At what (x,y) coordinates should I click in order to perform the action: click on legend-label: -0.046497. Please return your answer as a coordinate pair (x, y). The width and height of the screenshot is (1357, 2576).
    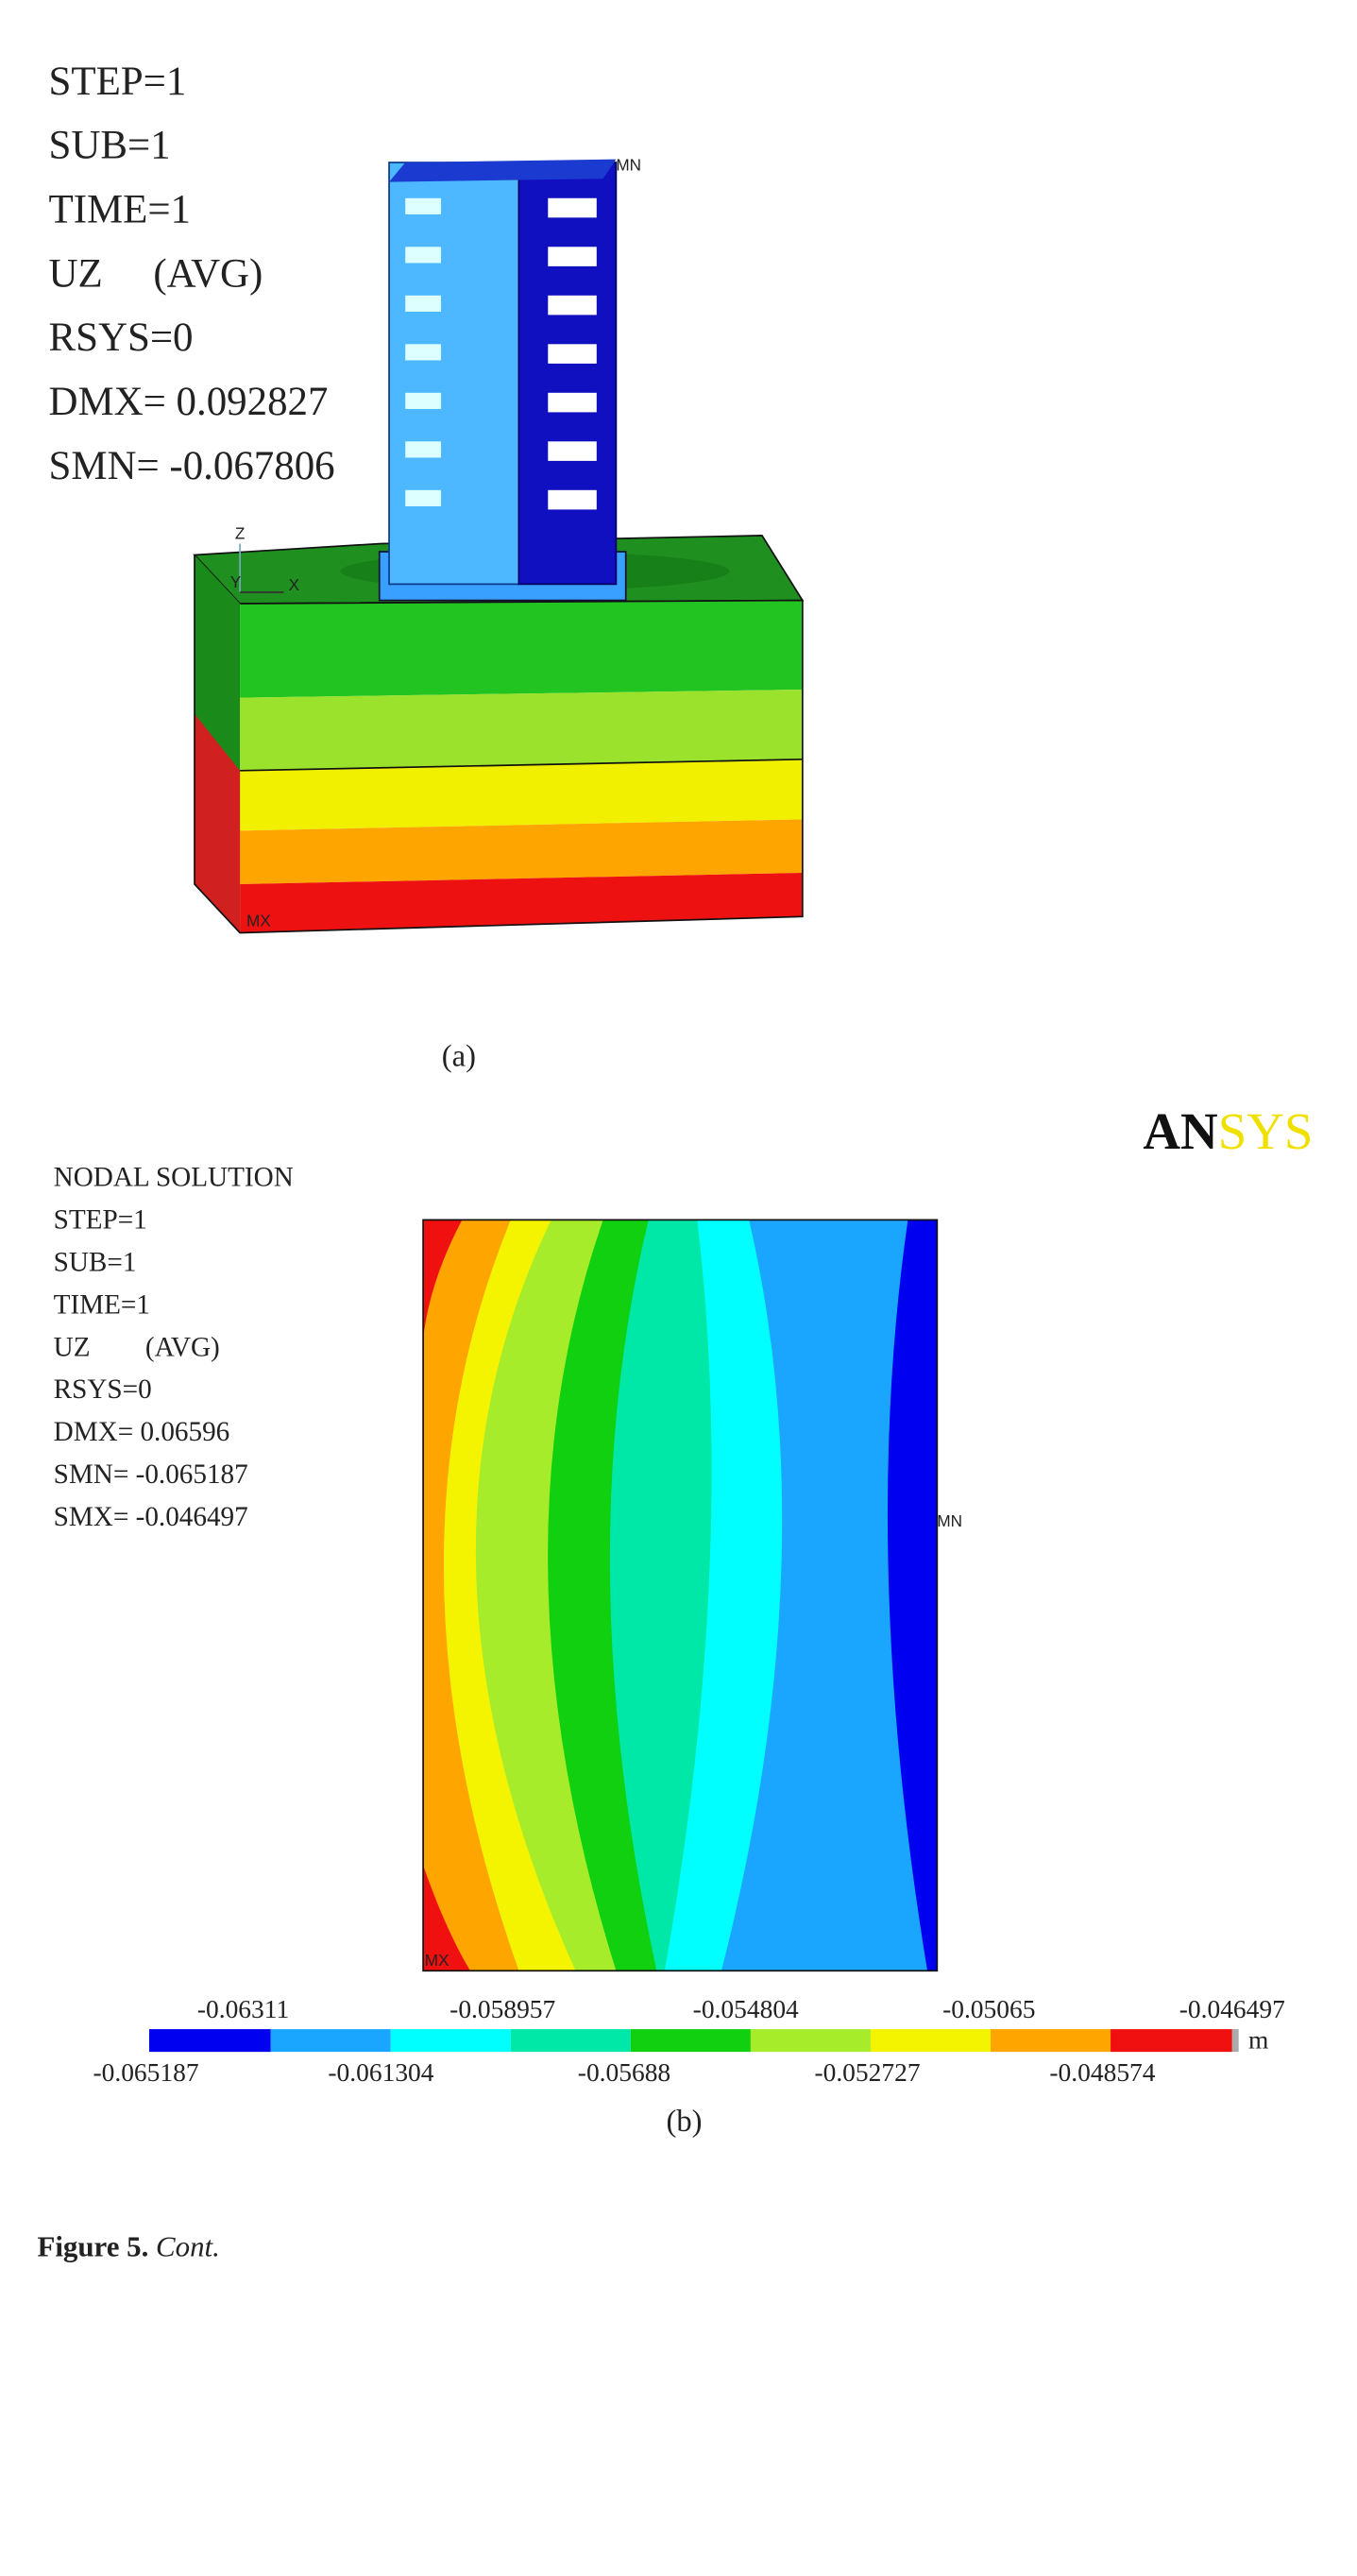
    Looking at the image, I should click on (1232, 2009).